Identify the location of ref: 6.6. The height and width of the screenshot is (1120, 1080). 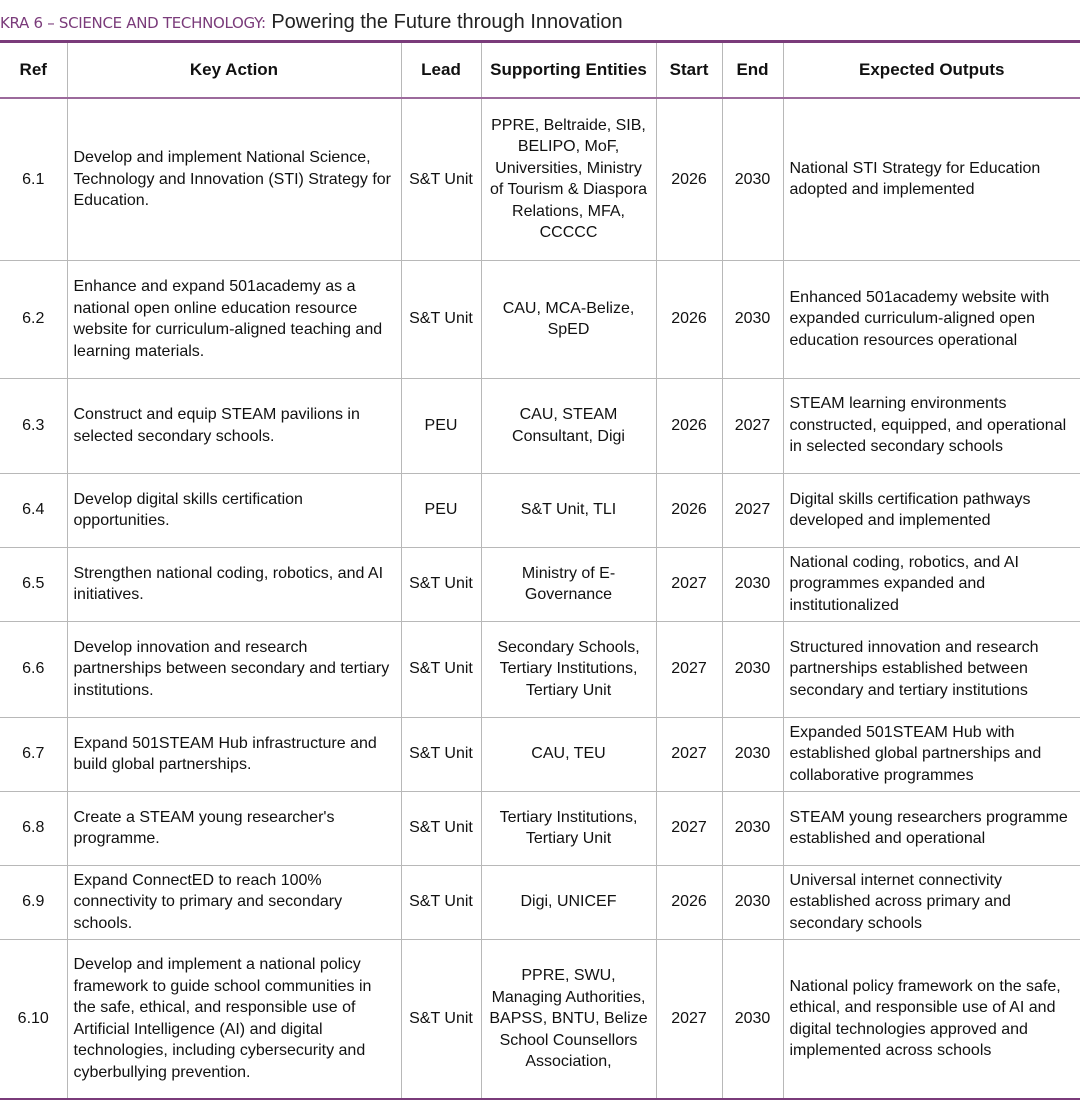
(34, 669).